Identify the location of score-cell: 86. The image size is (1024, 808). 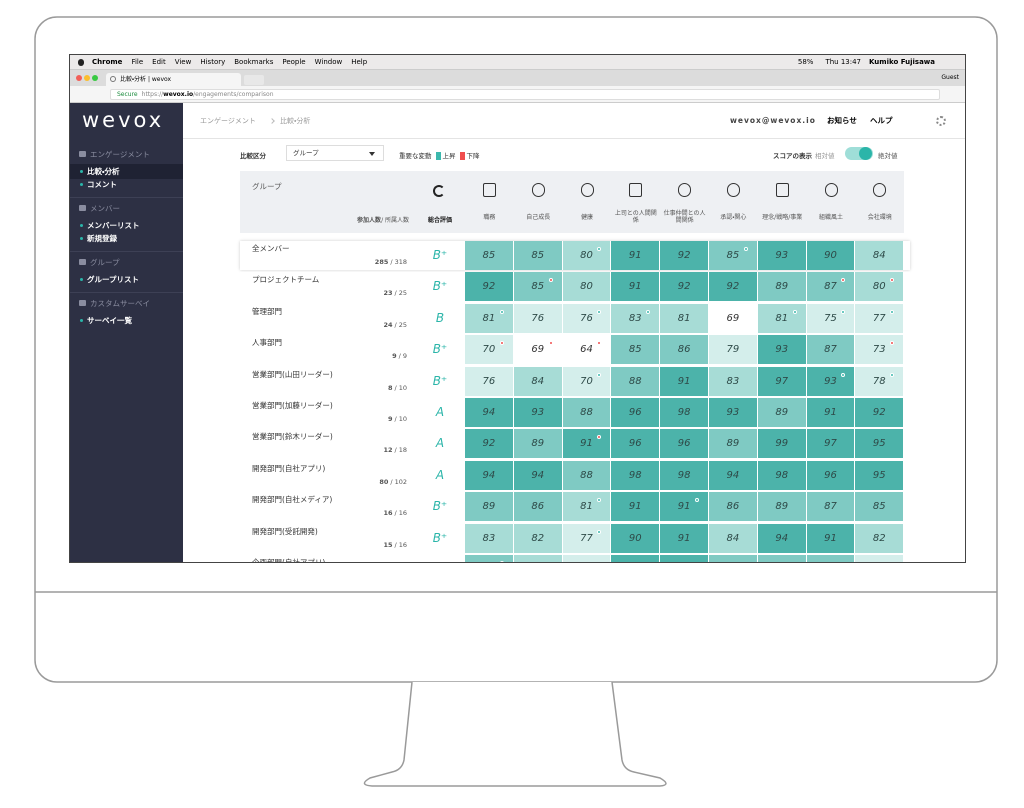
(684, 350).